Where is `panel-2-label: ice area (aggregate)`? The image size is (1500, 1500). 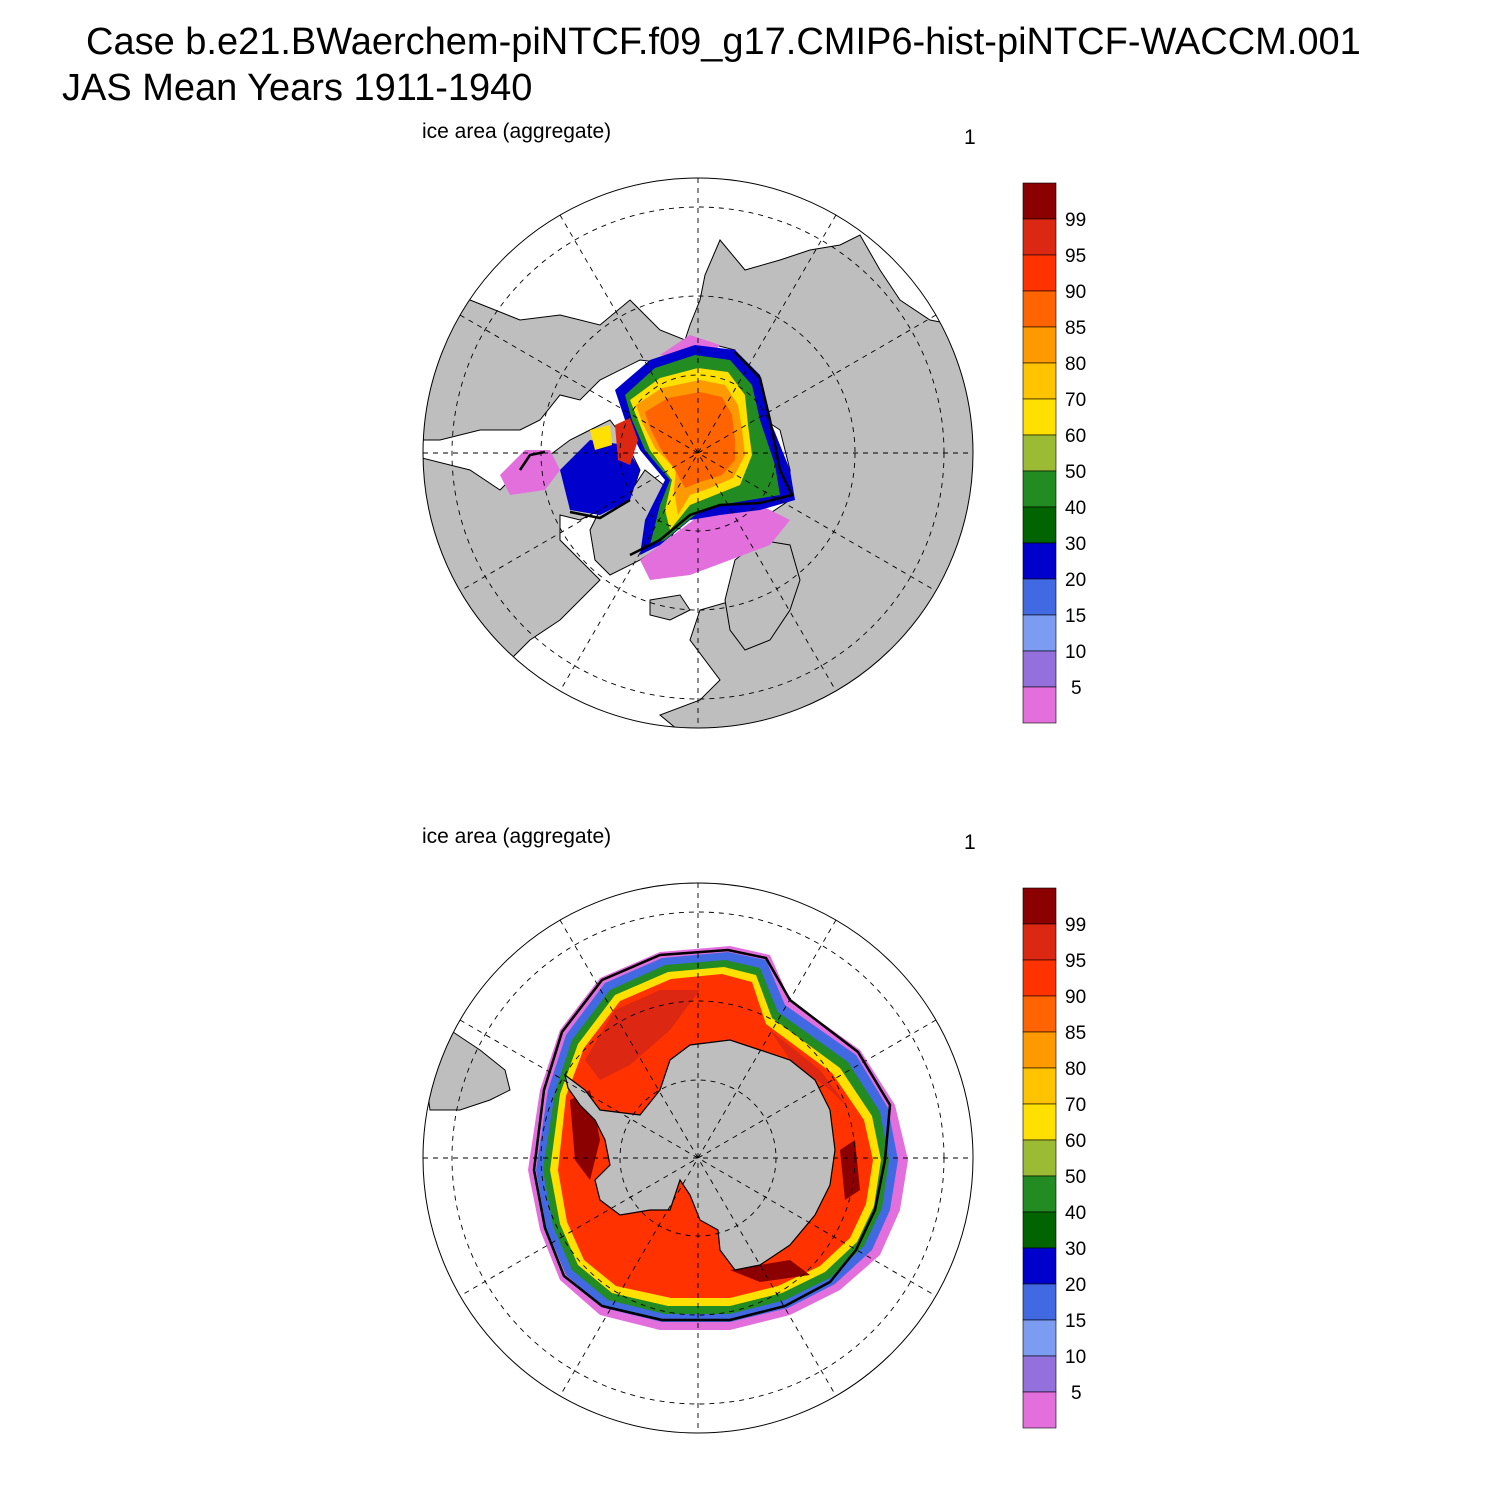
panel-2-label: ice area (aggregate) is located at coordinates (517, 836).